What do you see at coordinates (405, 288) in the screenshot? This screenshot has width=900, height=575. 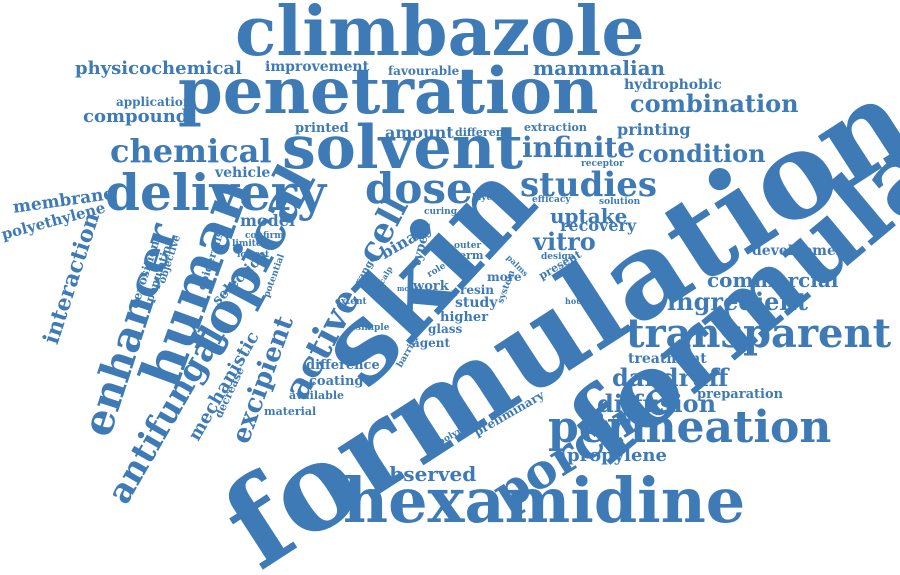 I see `word-mod: mod` at bounding box center [405, 288].